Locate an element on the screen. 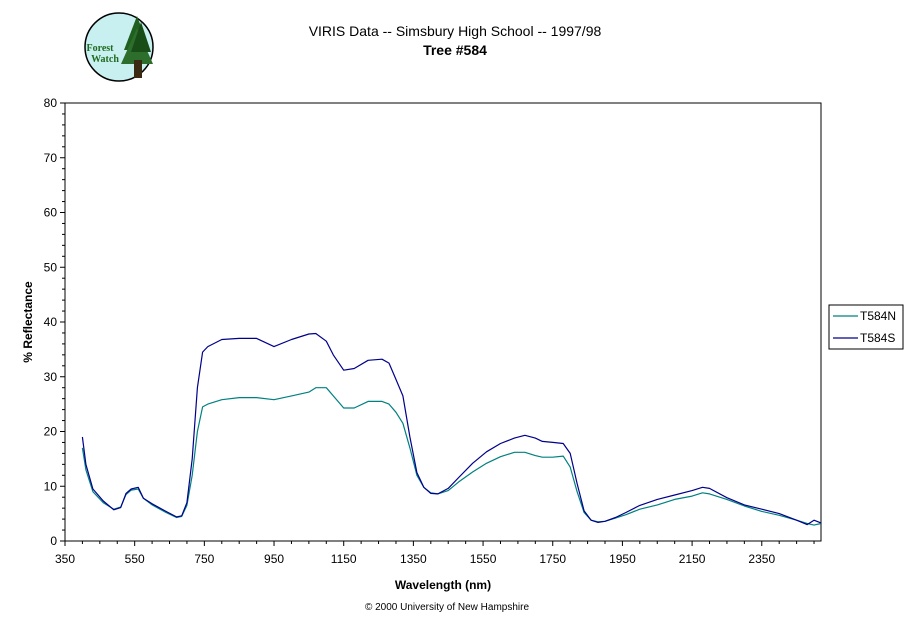  x-tick-label: 750 is located at coordinates (204, 559).